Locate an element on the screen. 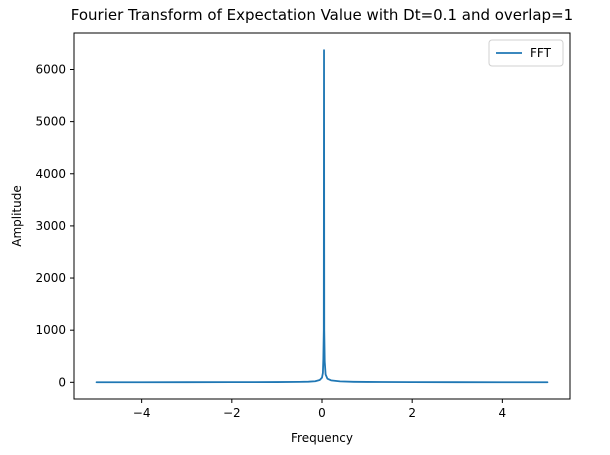 The height and width of the screenshot is (455, 610). x-tick-label: −4 is located at coordinates (142, 413).